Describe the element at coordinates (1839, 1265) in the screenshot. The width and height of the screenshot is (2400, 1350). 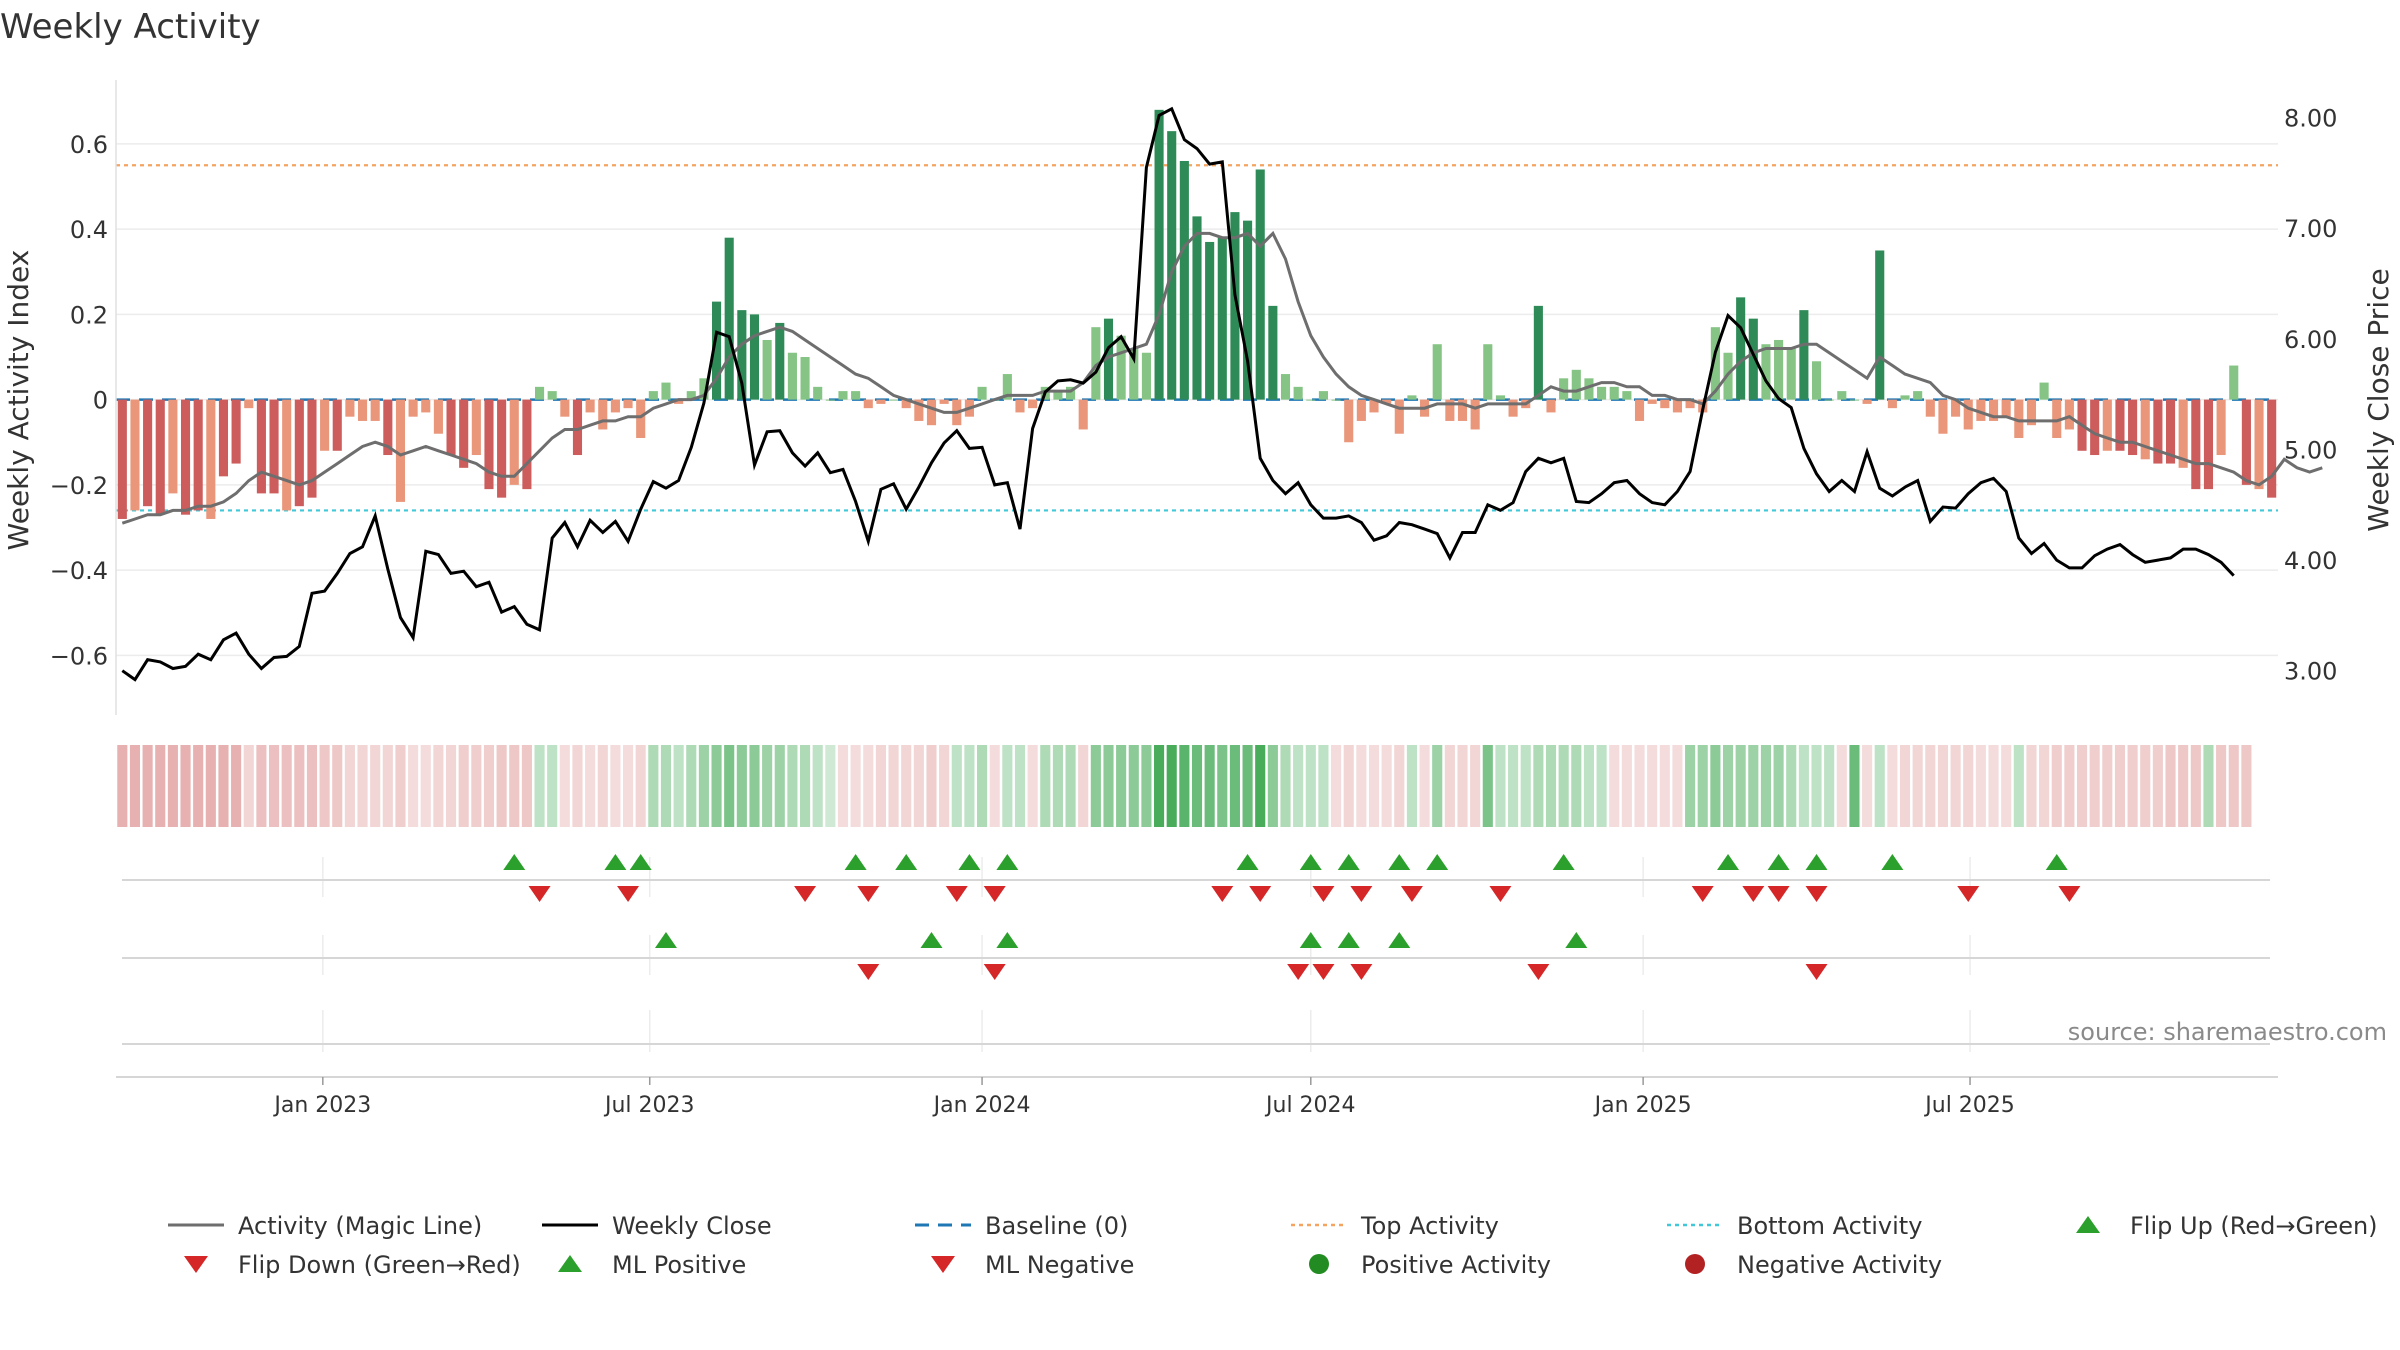
I see `legend-negative-activity-label: Negative Activity` at that location.